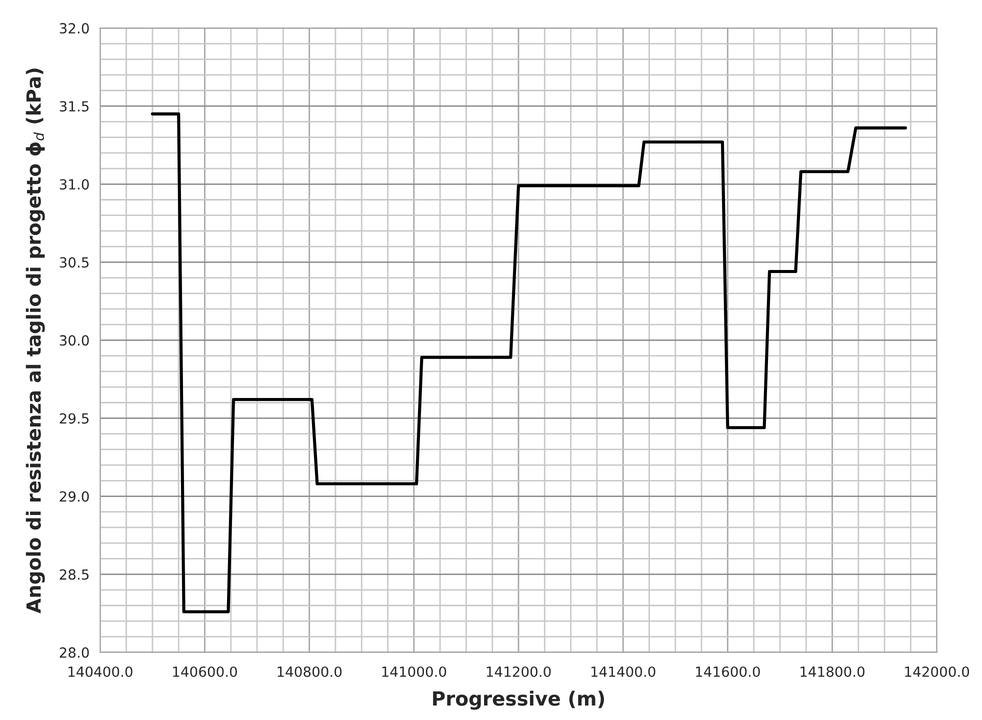 The height and width of the screenshot is (720, 982). What do you see at coordinates (728, 671) in the screenshot?
I see `x-tick-label: 141600.0` at bounding box center [728, 671].